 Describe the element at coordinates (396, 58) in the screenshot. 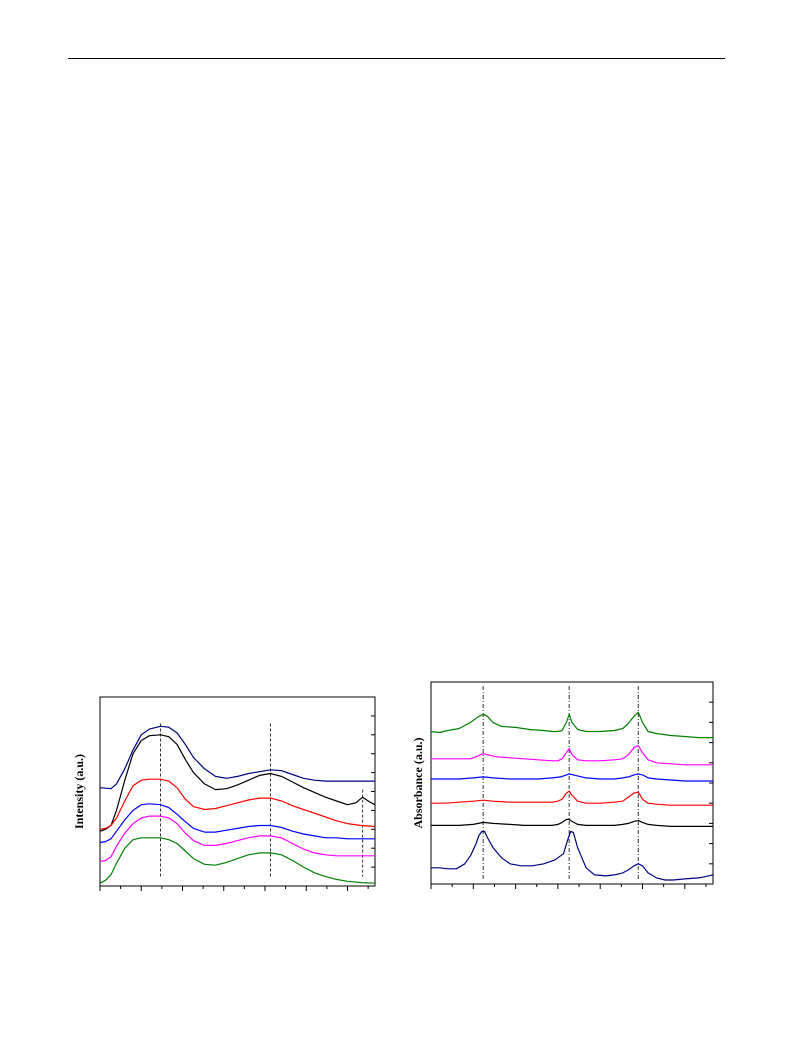

I see `header-rule` at that location.